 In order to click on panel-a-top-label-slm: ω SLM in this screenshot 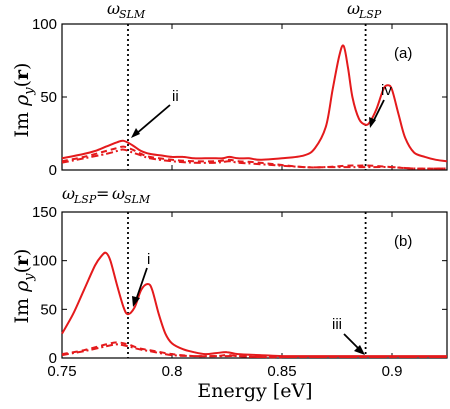, I will do `click(126, 10)`.